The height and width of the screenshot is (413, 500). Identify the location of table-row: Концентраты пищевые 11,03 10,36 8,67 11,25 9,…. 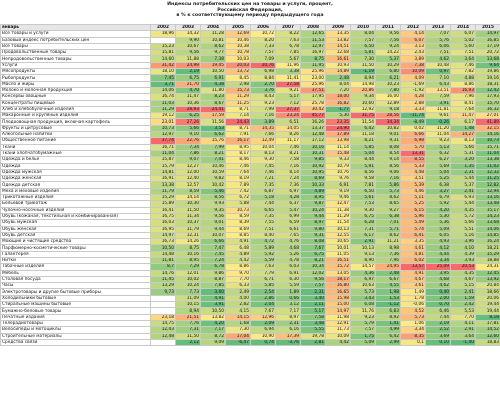
(250, 103).